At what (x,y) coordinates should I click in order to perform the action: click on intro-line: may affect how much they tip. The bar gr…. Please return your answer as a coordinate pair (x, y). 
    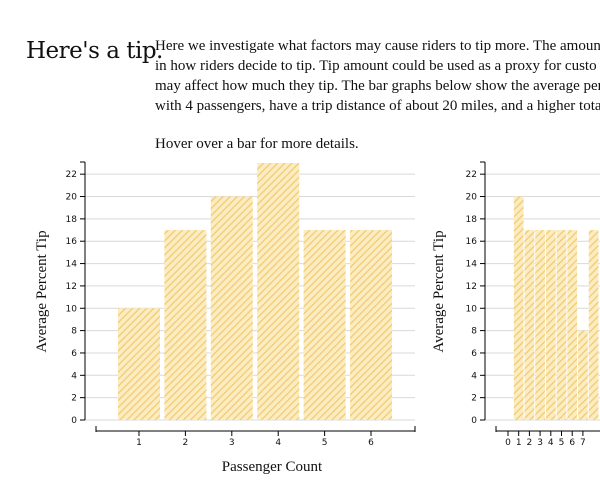
    Looking at the image, I should click on (377, 86).